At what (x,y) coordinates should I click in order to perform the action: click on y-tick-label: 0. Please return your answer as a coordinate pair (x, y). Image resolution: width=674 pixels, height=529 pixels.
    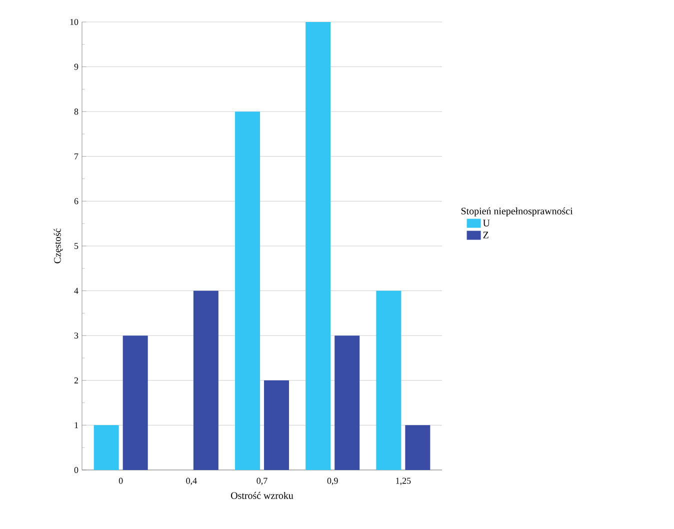
    Looking at the image, I should click on (76, 470).